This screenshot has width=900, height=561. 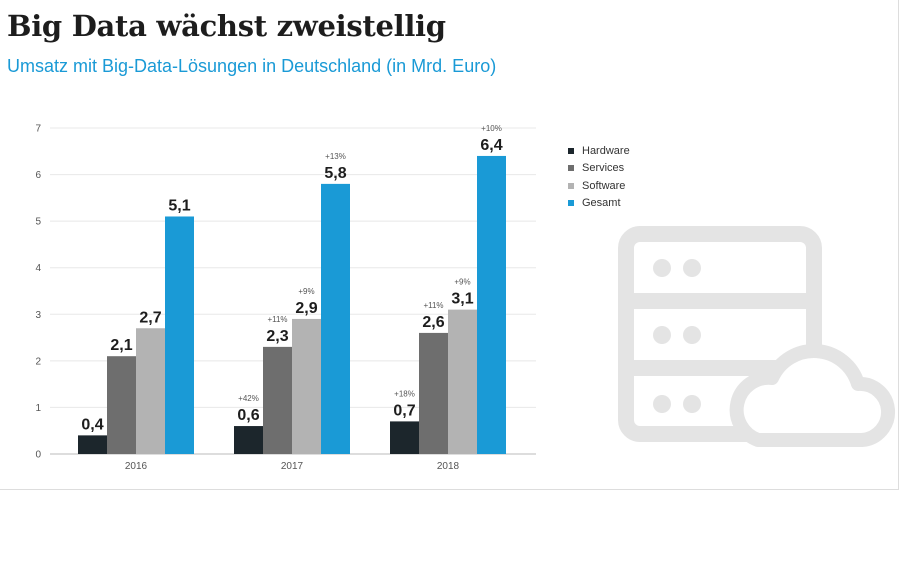 I want to click on legend-item-gesamt: Gesamt, so click(x=599, y=204).